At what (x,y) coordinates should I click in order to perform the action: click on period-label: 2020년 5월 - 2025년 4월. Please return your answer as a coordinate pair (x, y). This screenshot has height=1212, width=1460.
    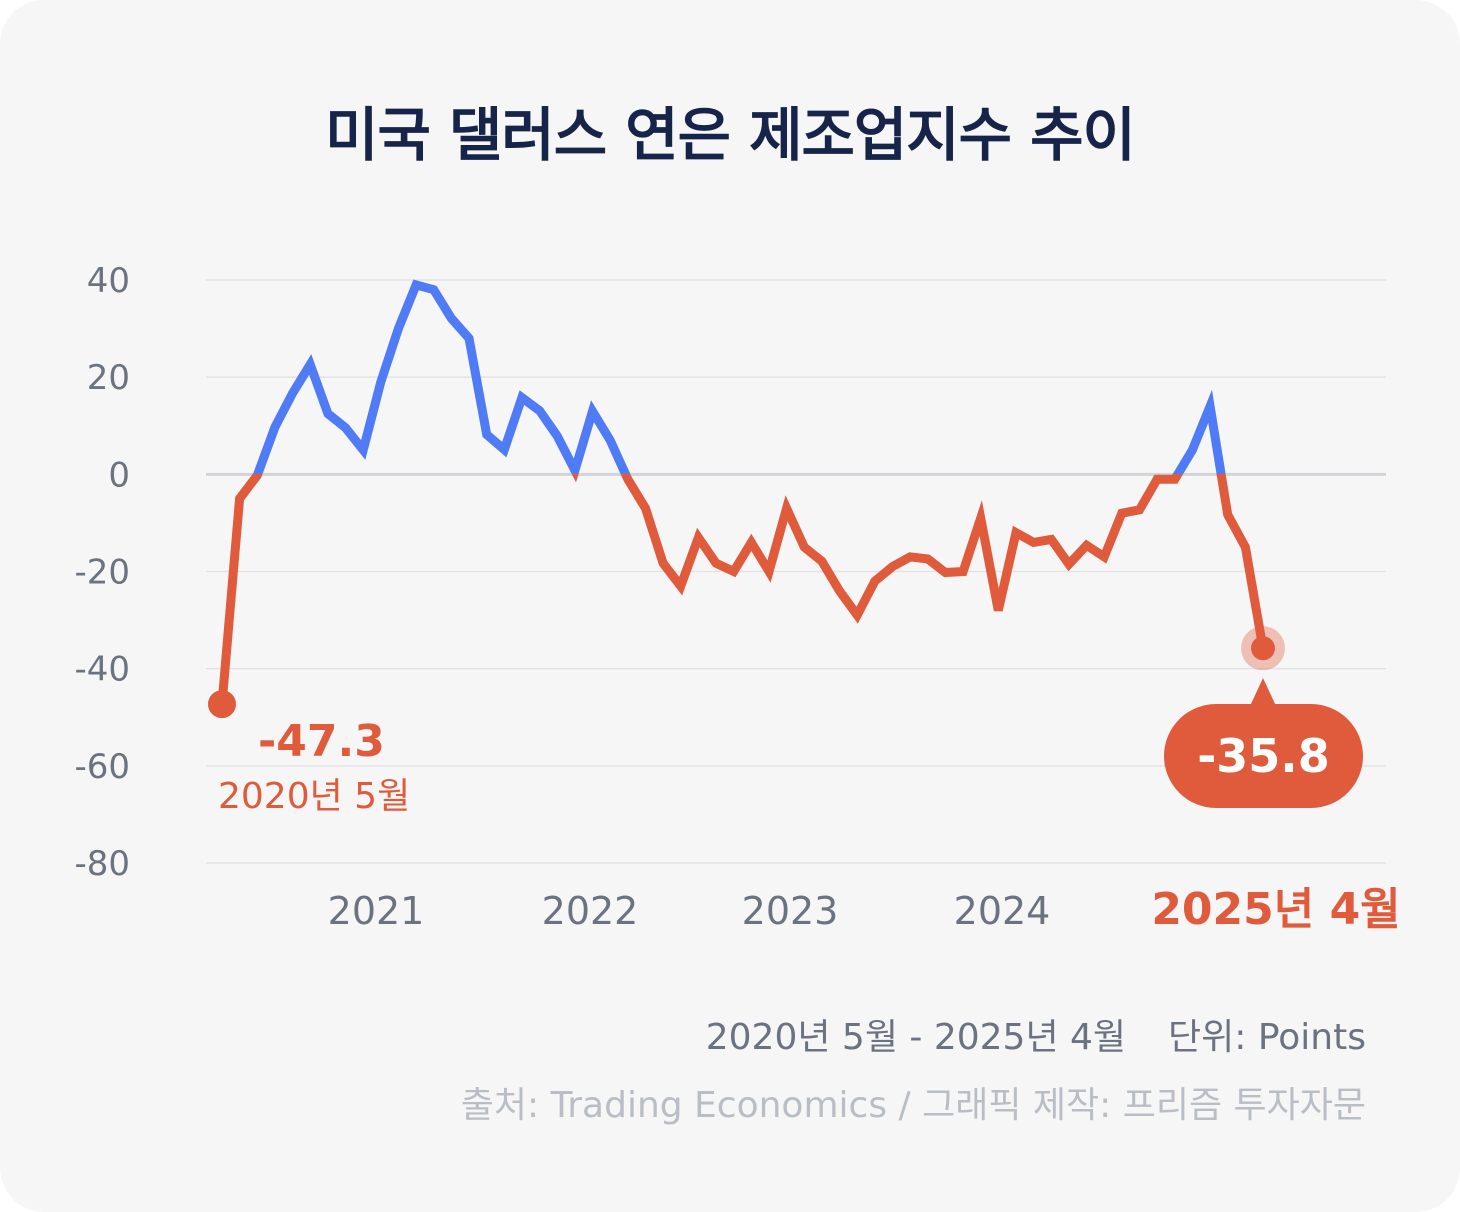
    Looking at the image, I should click on (916, 1037).